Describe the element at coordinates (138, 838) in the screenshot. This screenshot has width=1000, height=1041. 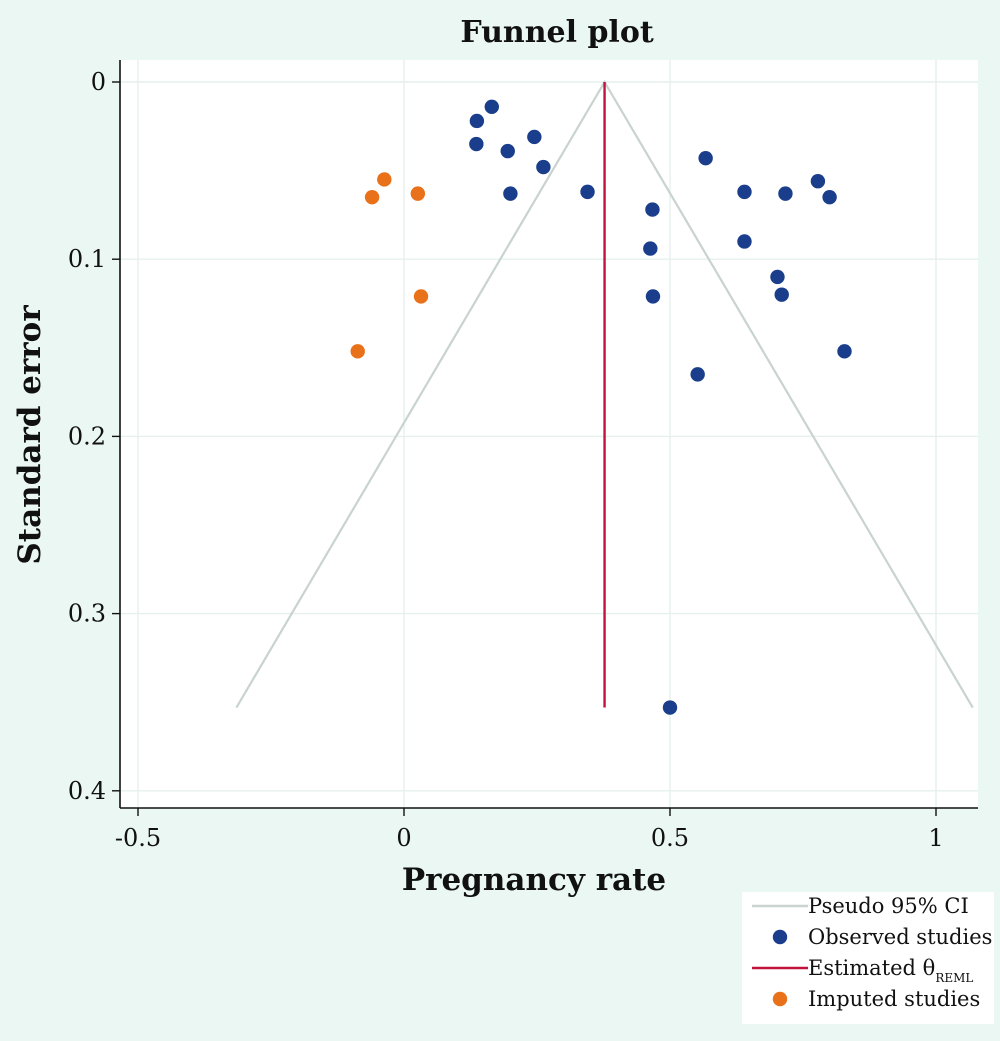
I see `x-tick-label: -0.5` at that location.